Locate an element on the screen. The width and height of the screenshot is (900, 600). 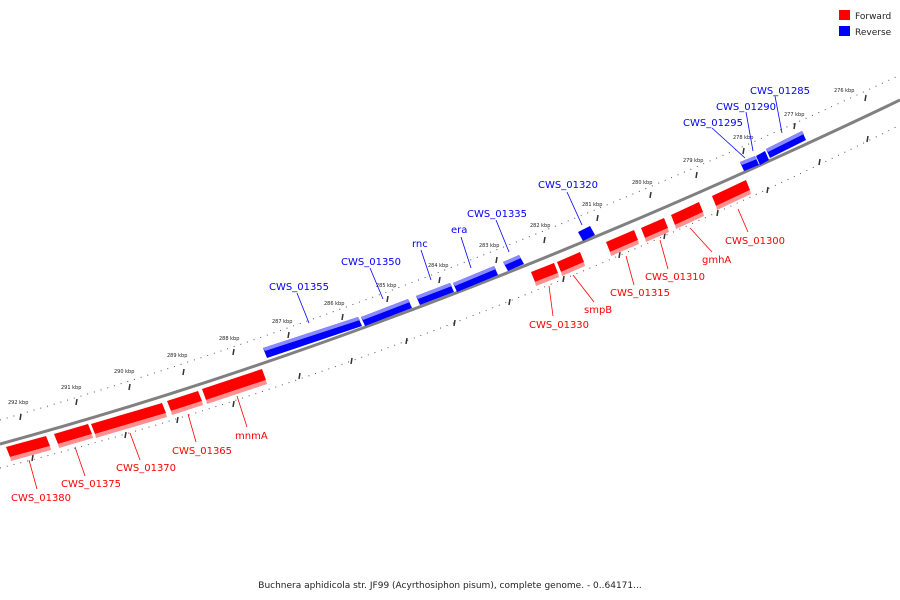
tick-label: 284 kbp is located at coordinates (438, 266).